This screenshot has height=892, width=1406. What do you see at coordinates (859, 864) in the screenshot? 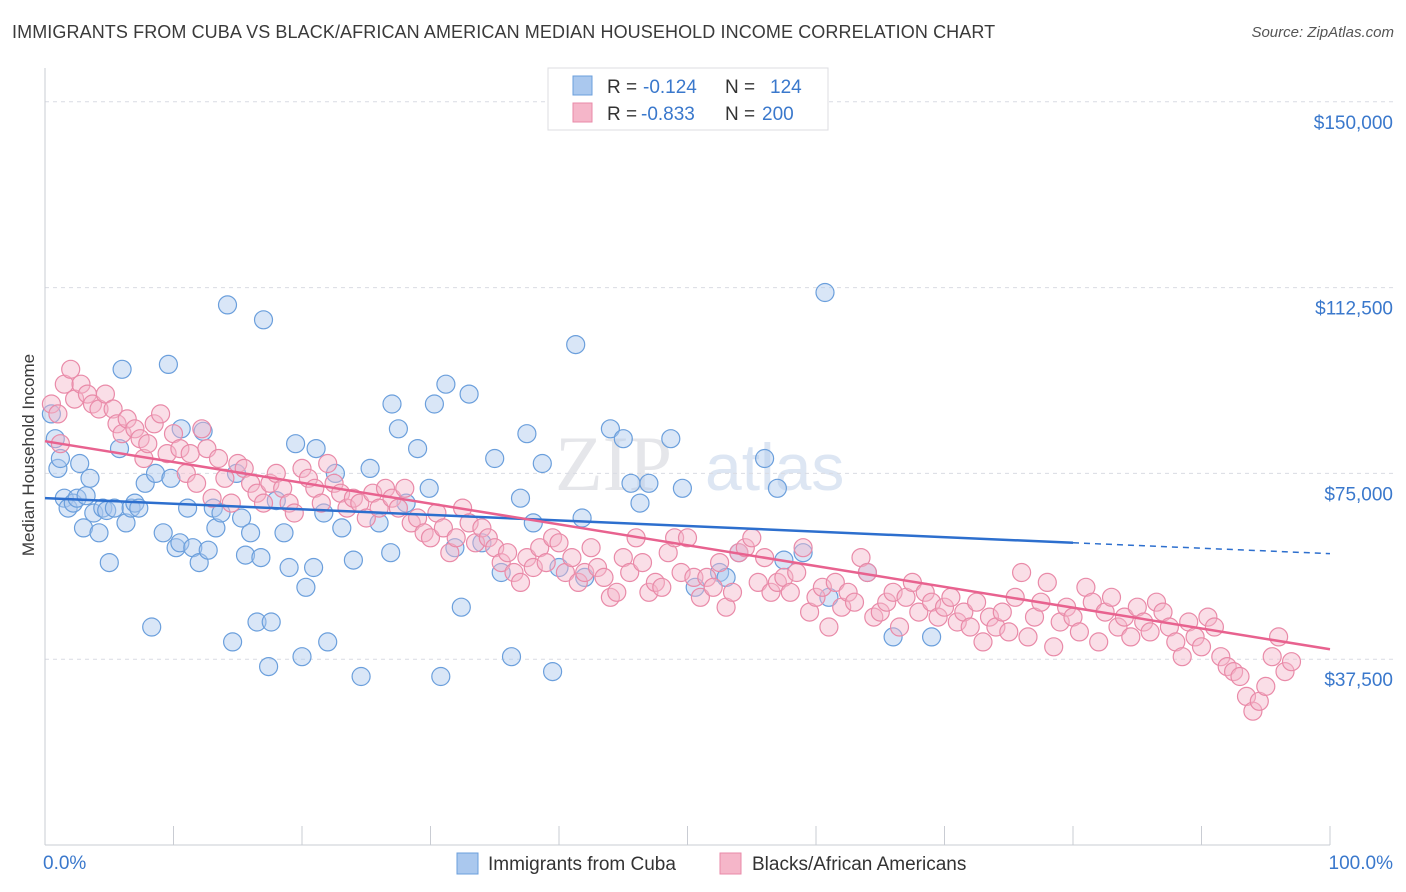
I see `bottom-legend-label-black: Blacks/African Americans` at bounding box center [859, 864].